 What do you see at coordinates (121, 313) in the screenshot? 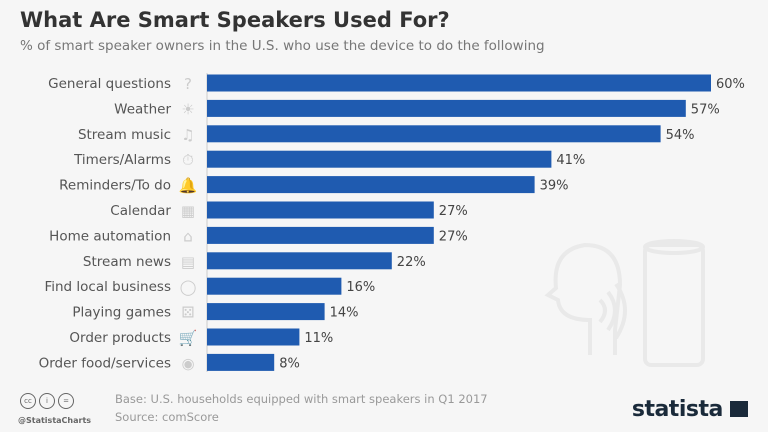
I see `category-label: Playing games` at bounding box center [121, 313].